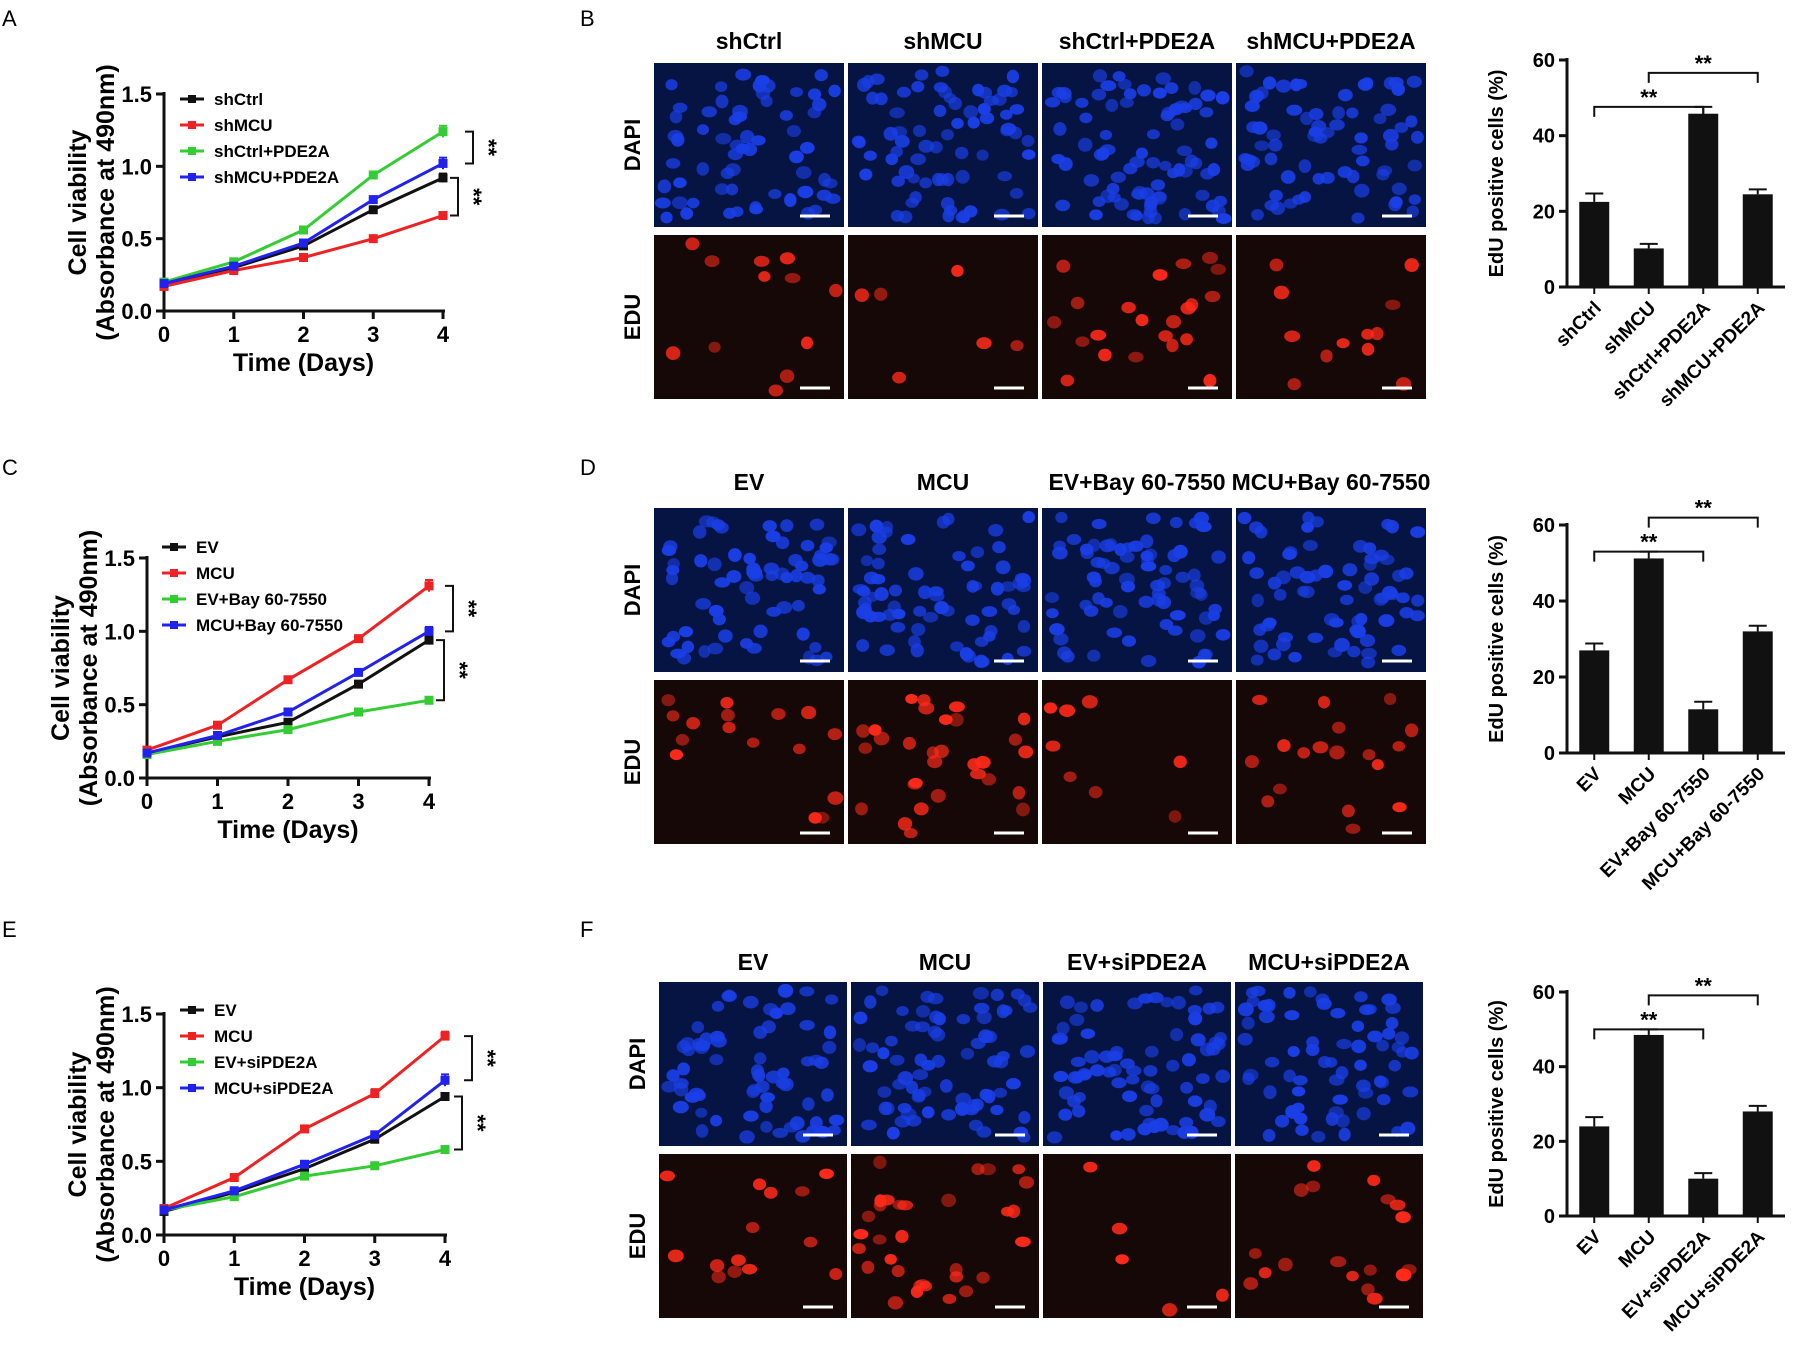 The height and width of the screenshot is (1354, 1807). What do you see at coordinates (136, 94) in the screenshot?
I see `y-tick-label: 1.5` at bounding box center [136, 94].